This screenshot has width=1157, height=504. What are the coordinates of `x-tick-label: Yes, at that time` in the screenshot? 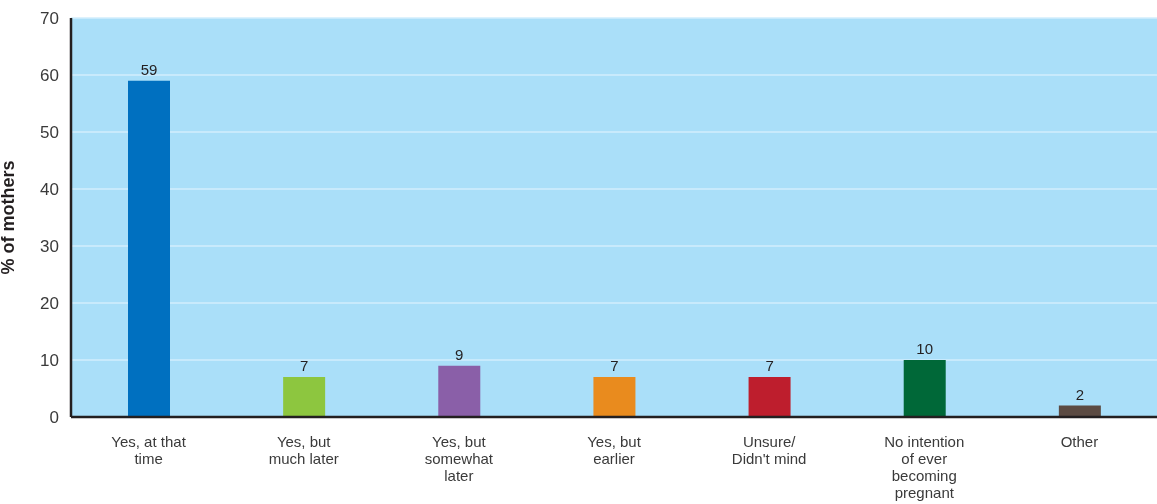 It's located at (149, 450).